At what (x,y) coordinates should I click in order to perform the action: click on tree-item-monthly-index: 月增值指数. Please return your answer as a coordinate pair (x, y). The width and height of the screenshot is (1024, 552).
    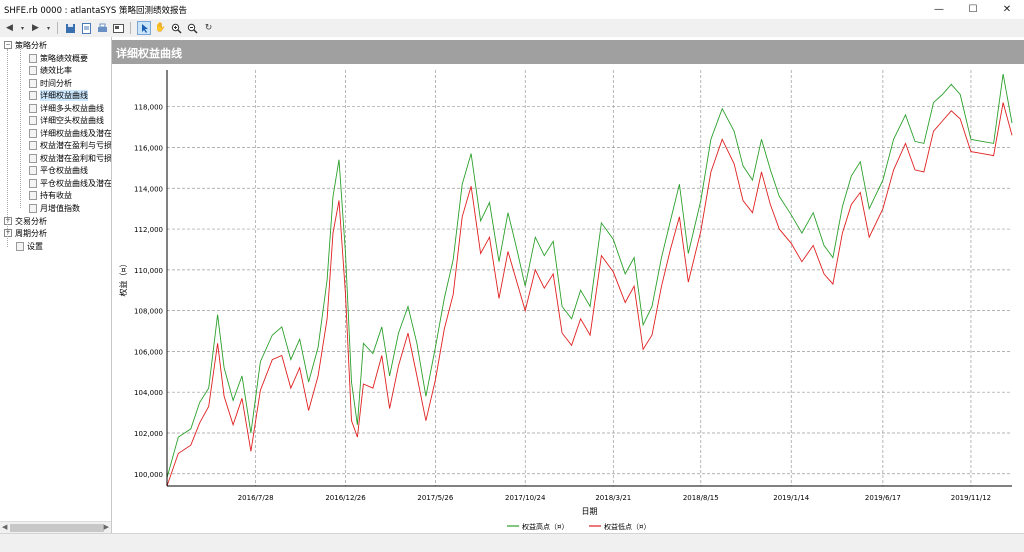
    Looking at the image, I should click on (54, 208).